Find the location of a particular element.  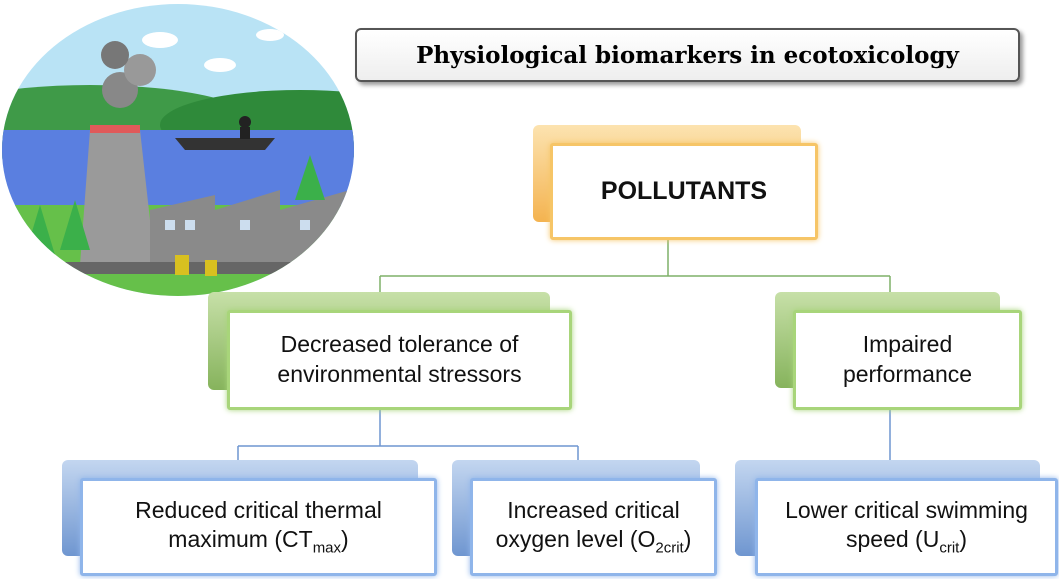

node-subscript: 2crit is located at coordinates (669, 548).